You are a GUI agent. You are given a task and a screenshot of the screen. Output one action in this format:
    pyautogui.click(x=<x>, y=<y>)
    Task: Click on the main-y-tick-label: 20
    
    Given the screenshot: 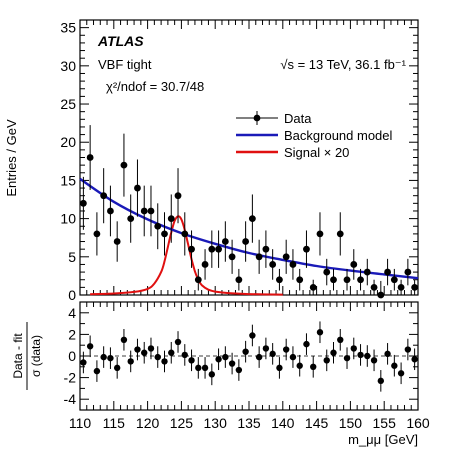 What is the action you would take?
    pyautogui.click(x=68, y=142)
    